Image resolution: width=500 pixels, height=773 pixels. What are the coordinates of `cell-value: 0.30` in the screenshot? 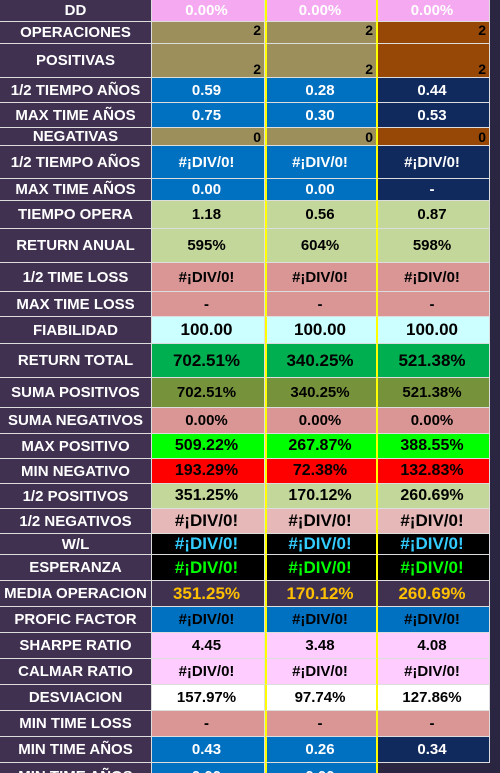 It's located at (321, 115).